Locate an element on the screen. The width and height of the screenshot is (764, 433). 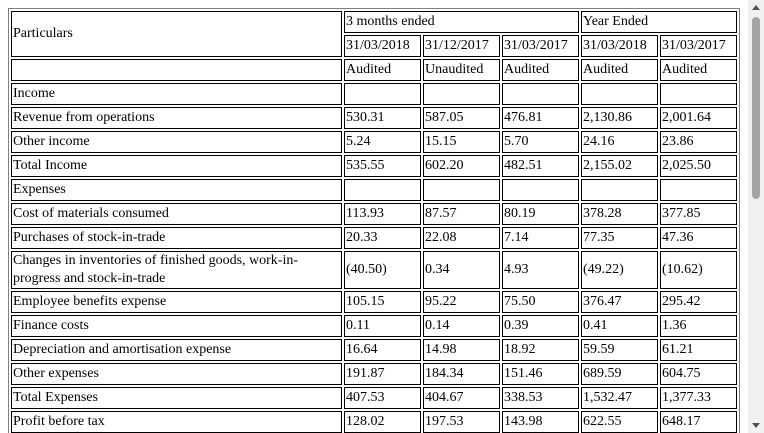
value-cell: 376.47 is located at coordinates (619, 302).